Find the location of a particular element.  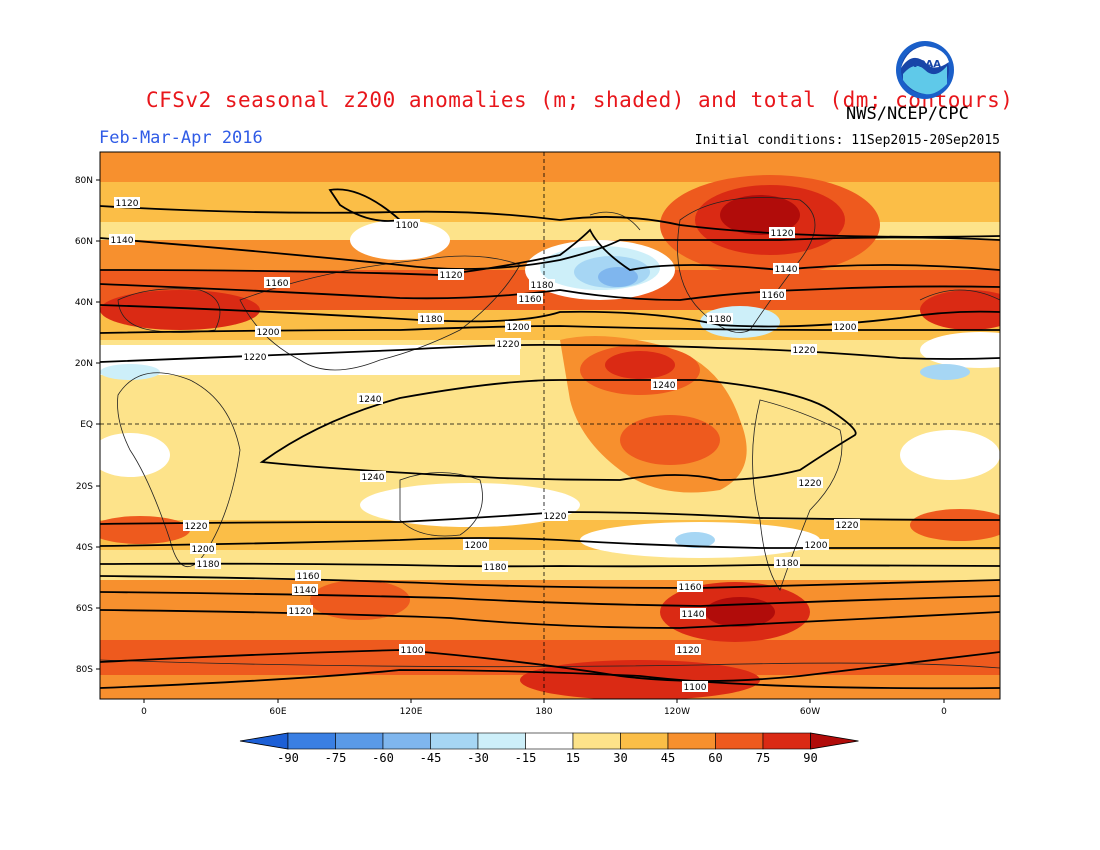

lon-labels: 0 60E 120E 180 120W 60W 0 is located at coordinates (544, 712).